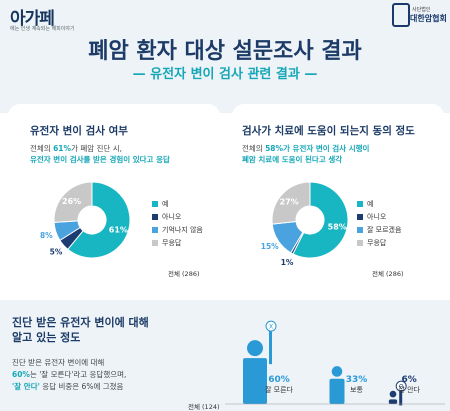  Describe the element at coordinates (46, 235) in the screenshot. I see `pie-label-2: 8%` at that location.